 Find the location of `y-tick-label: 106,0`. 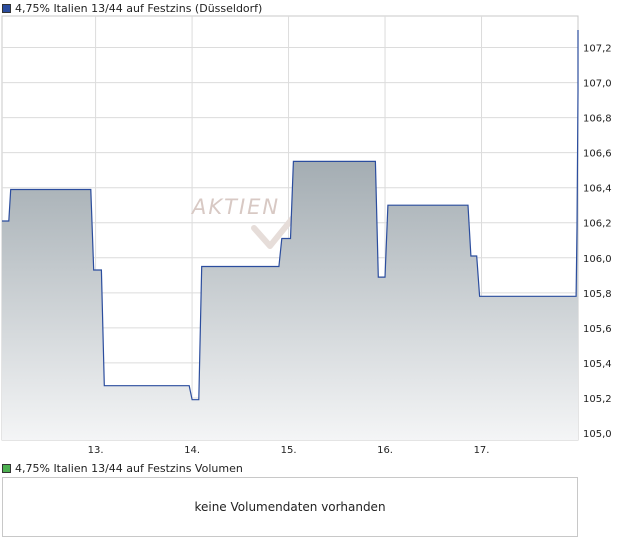

y-tick-label: 106,0 is located at coordinates (597, 259).